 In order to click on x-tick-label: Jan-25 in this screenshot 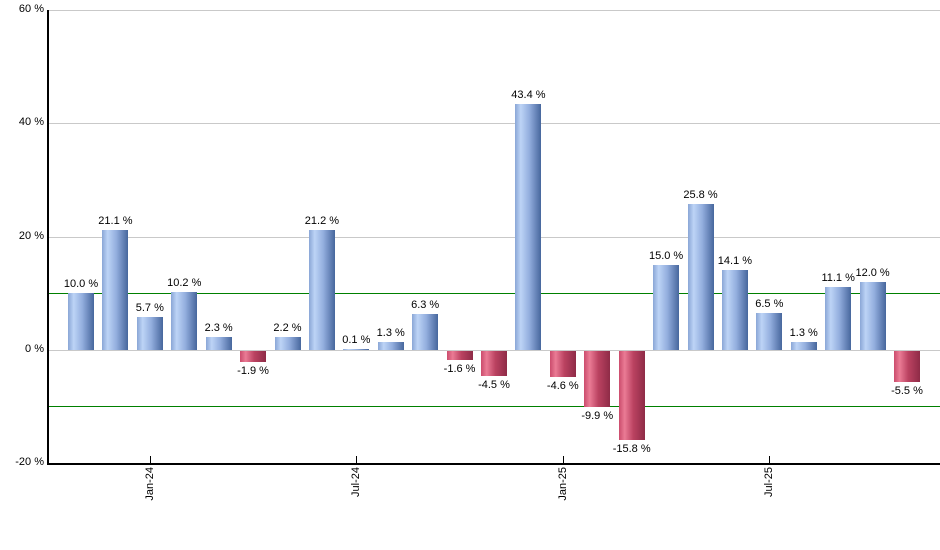, I will do `click(562, 484)`.